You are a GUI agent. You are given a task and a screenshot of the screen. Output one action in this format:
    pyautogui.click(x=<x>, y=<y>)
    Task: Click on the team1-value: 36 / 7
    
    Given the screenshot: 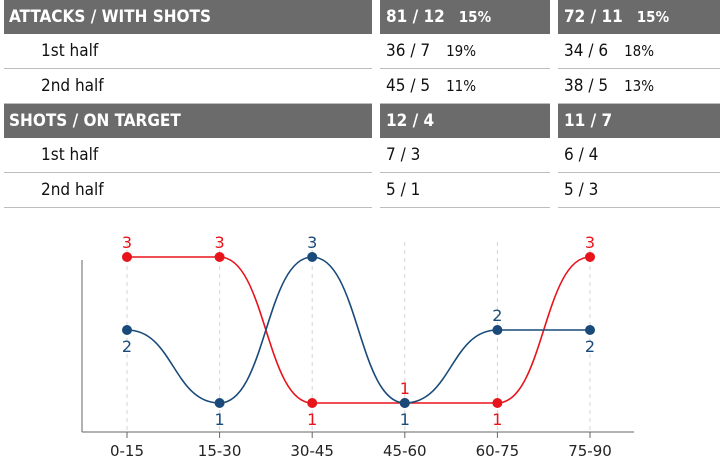 What is the action you would take?
    pyautogui.click(x=408, y=51)
    